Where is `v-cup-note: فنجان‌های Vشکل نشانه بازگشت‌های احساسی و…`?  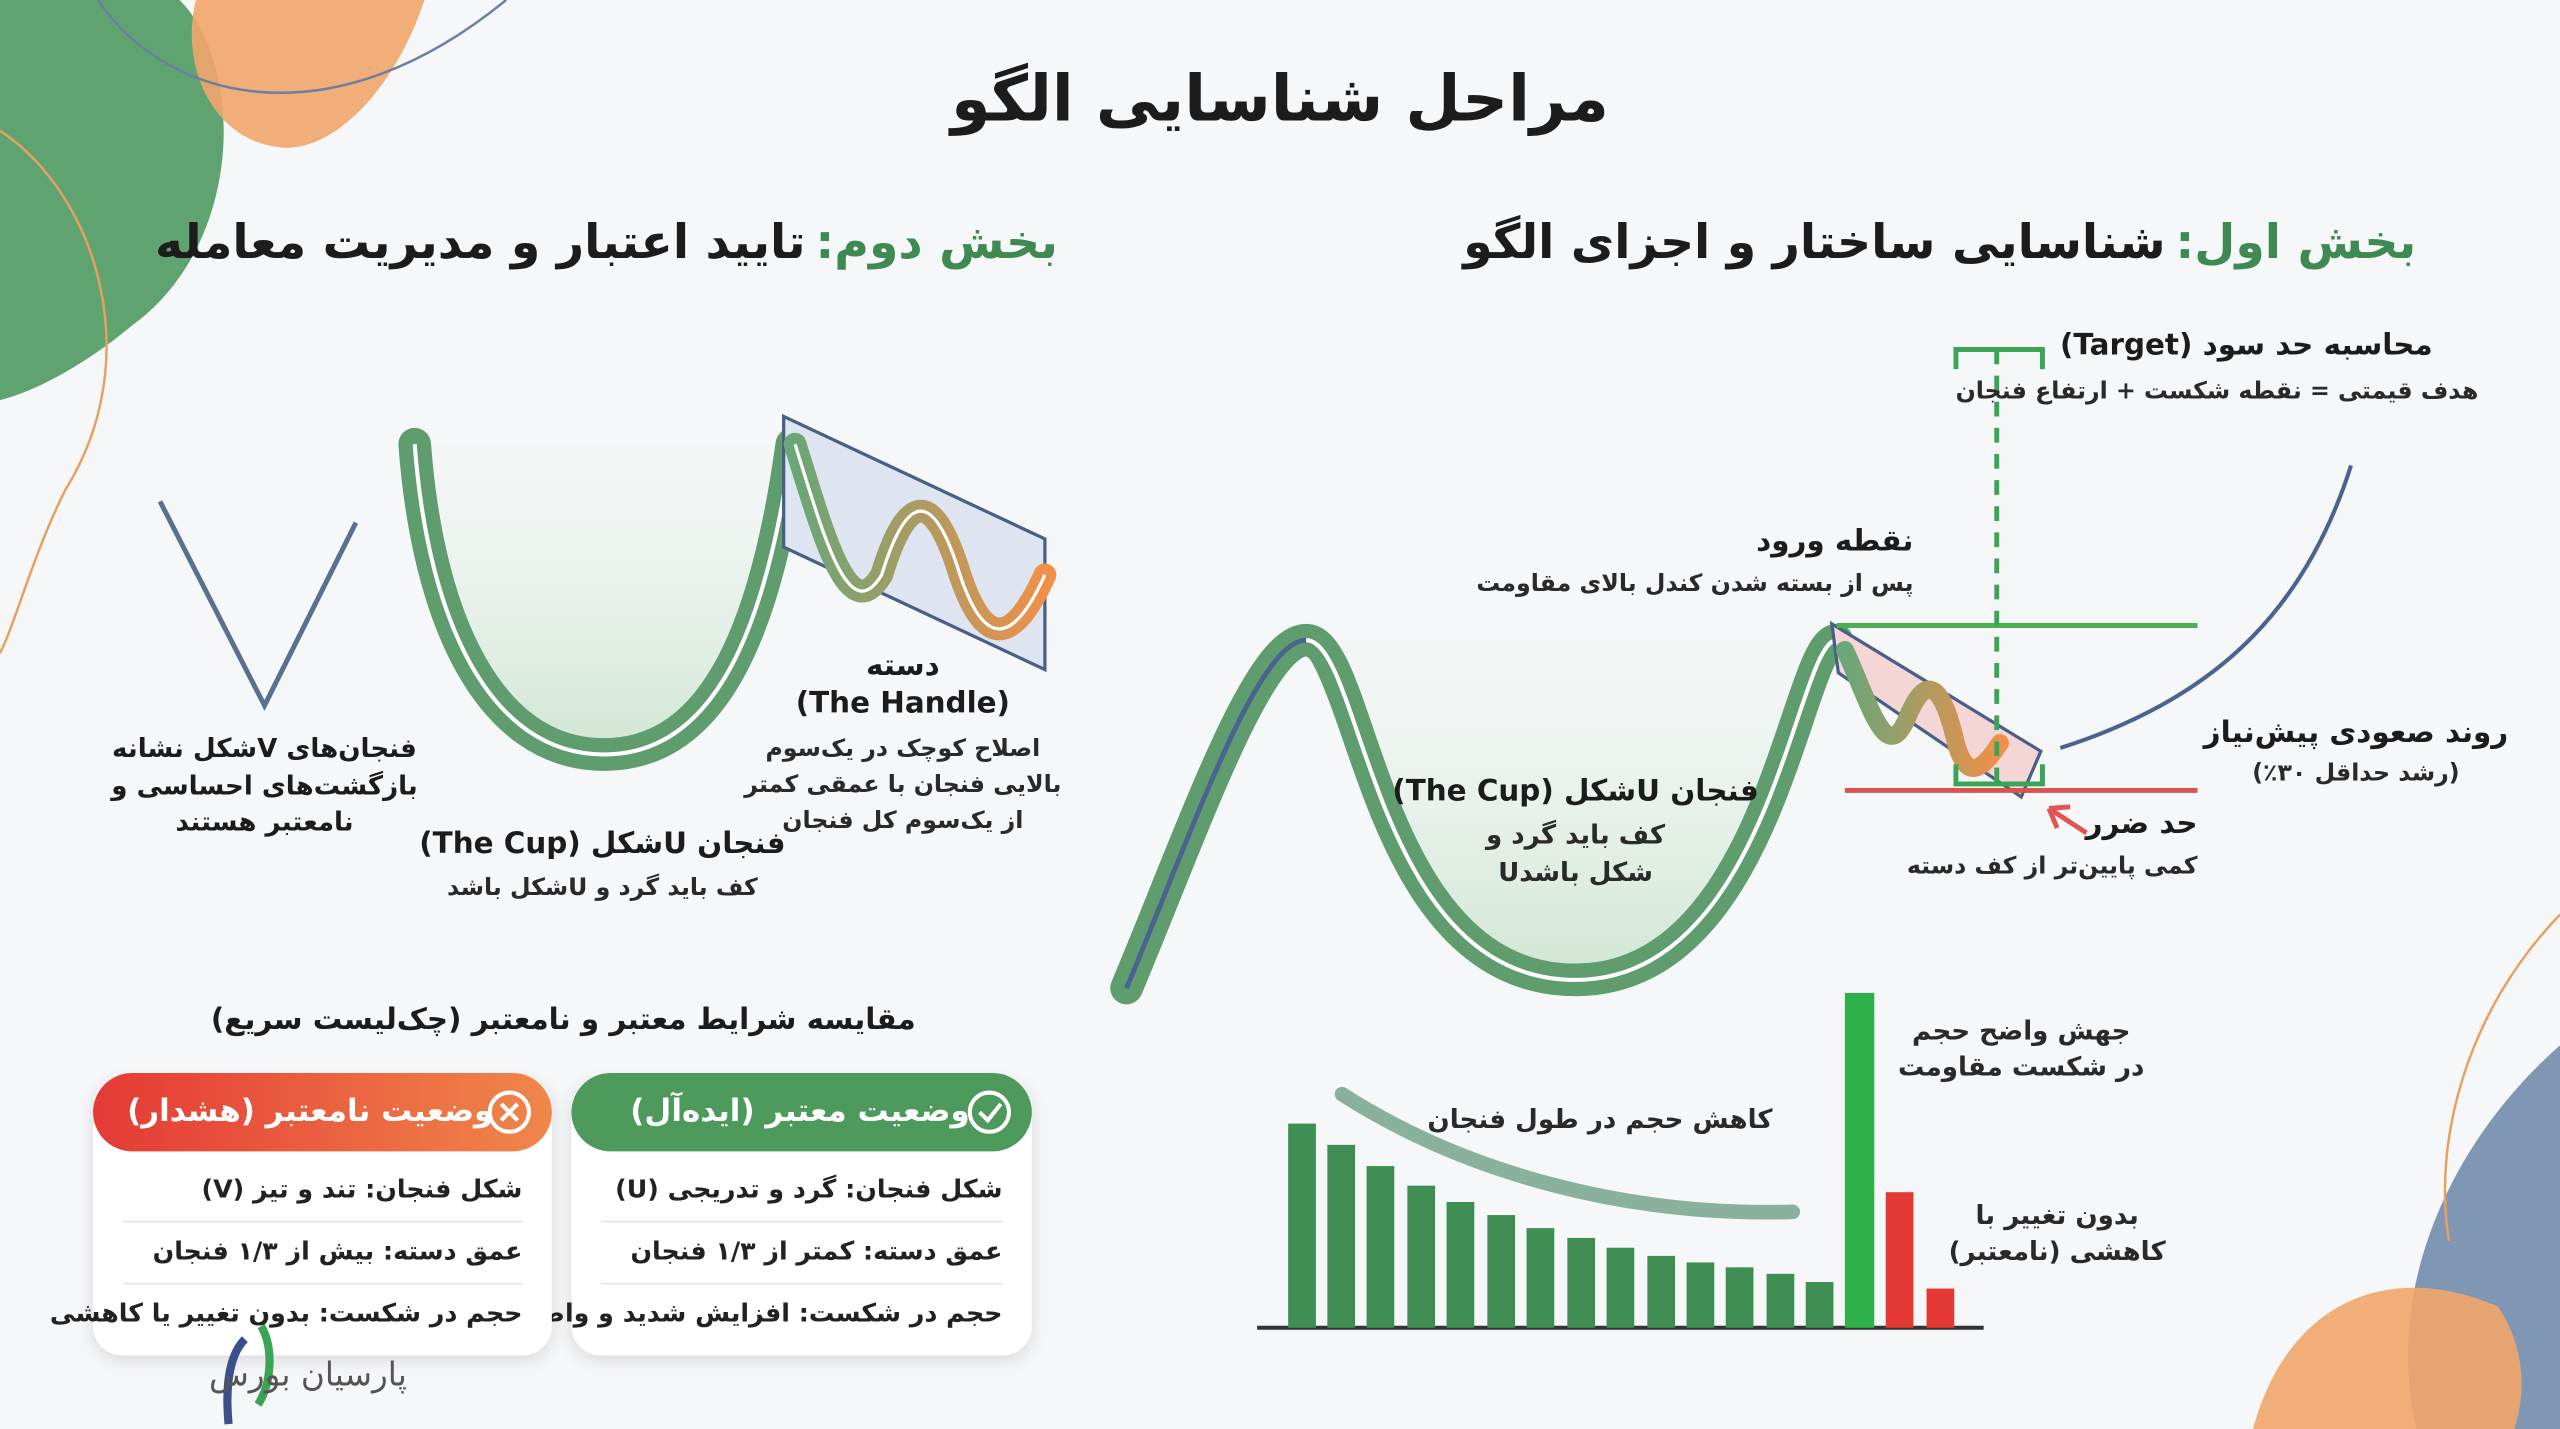
v-cup-note: فنجان‌های Vشکل نشانه بازگشت‌های احساسی و… is located at coordinates (263, 785).